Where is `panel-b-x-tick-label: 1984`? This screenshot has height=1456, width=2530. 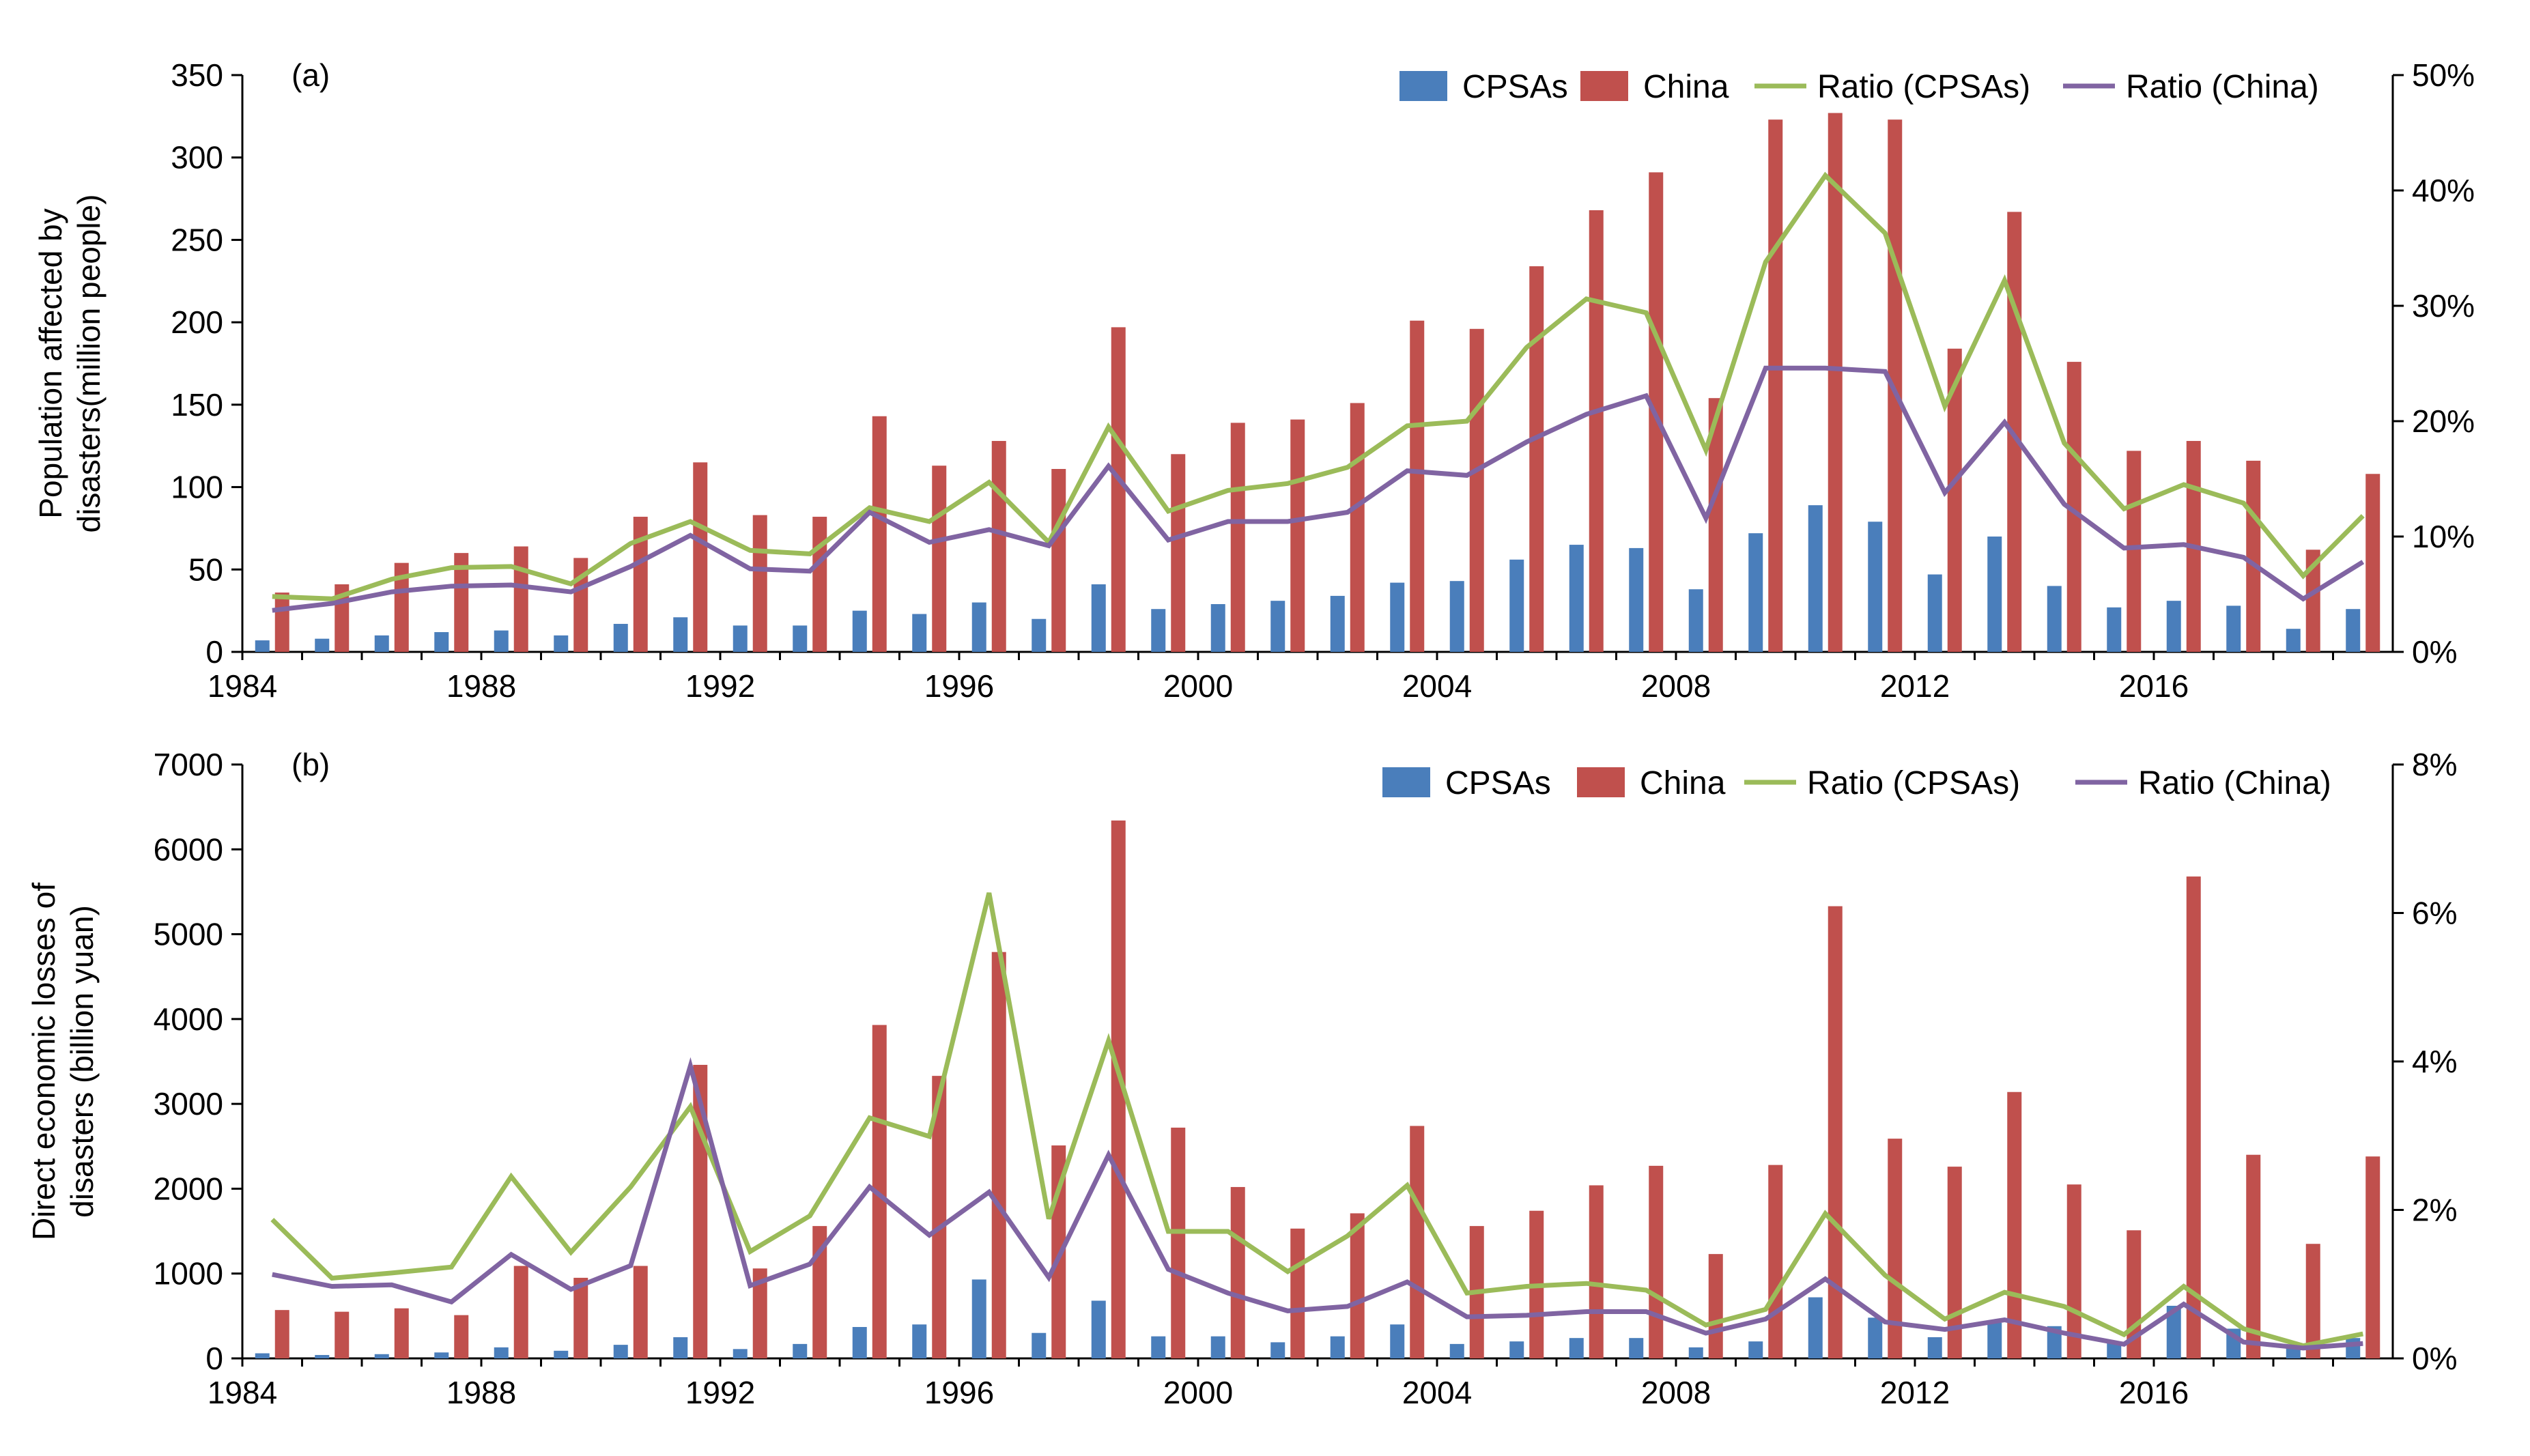 panel-b-x-tick-label: 1984 is located at coordinates (243, 1392).